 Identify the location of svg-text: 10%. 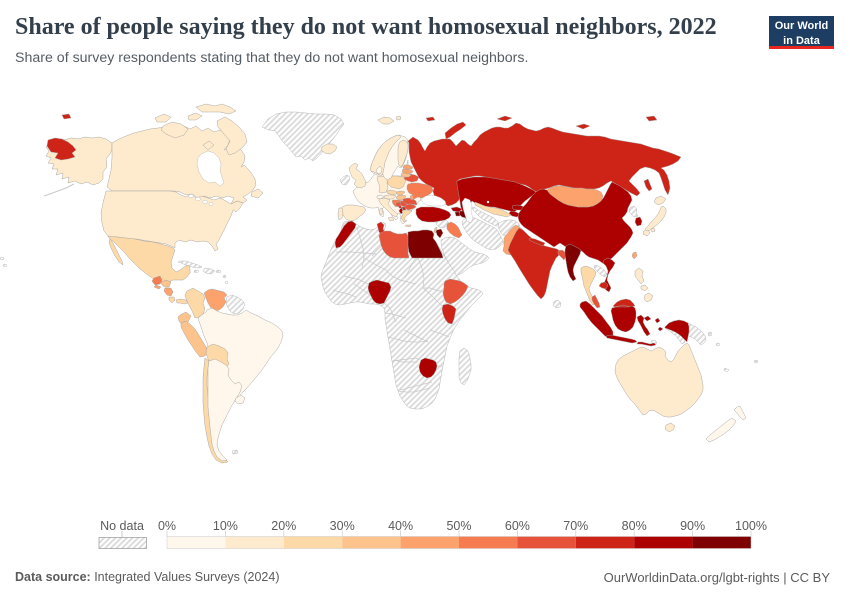
(225, 526).